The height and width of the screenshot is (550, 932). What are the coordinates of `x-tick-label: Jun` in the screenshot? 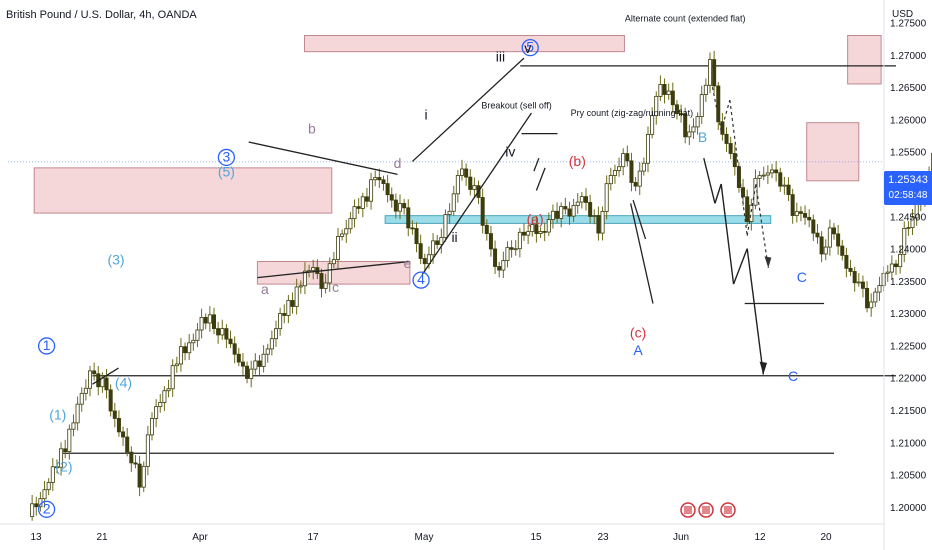 It's located at (681, 537).